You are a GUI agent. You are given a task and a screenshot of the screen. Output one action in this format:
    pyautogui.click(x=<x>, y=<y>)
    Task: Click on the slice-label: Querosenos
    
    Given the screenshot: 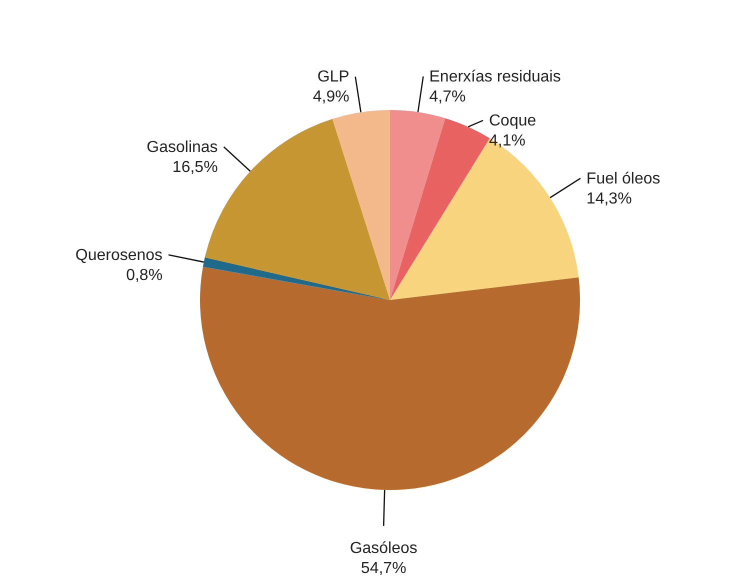 What is the action you would take?
    pyautogui.click(x=119, y=255)
    